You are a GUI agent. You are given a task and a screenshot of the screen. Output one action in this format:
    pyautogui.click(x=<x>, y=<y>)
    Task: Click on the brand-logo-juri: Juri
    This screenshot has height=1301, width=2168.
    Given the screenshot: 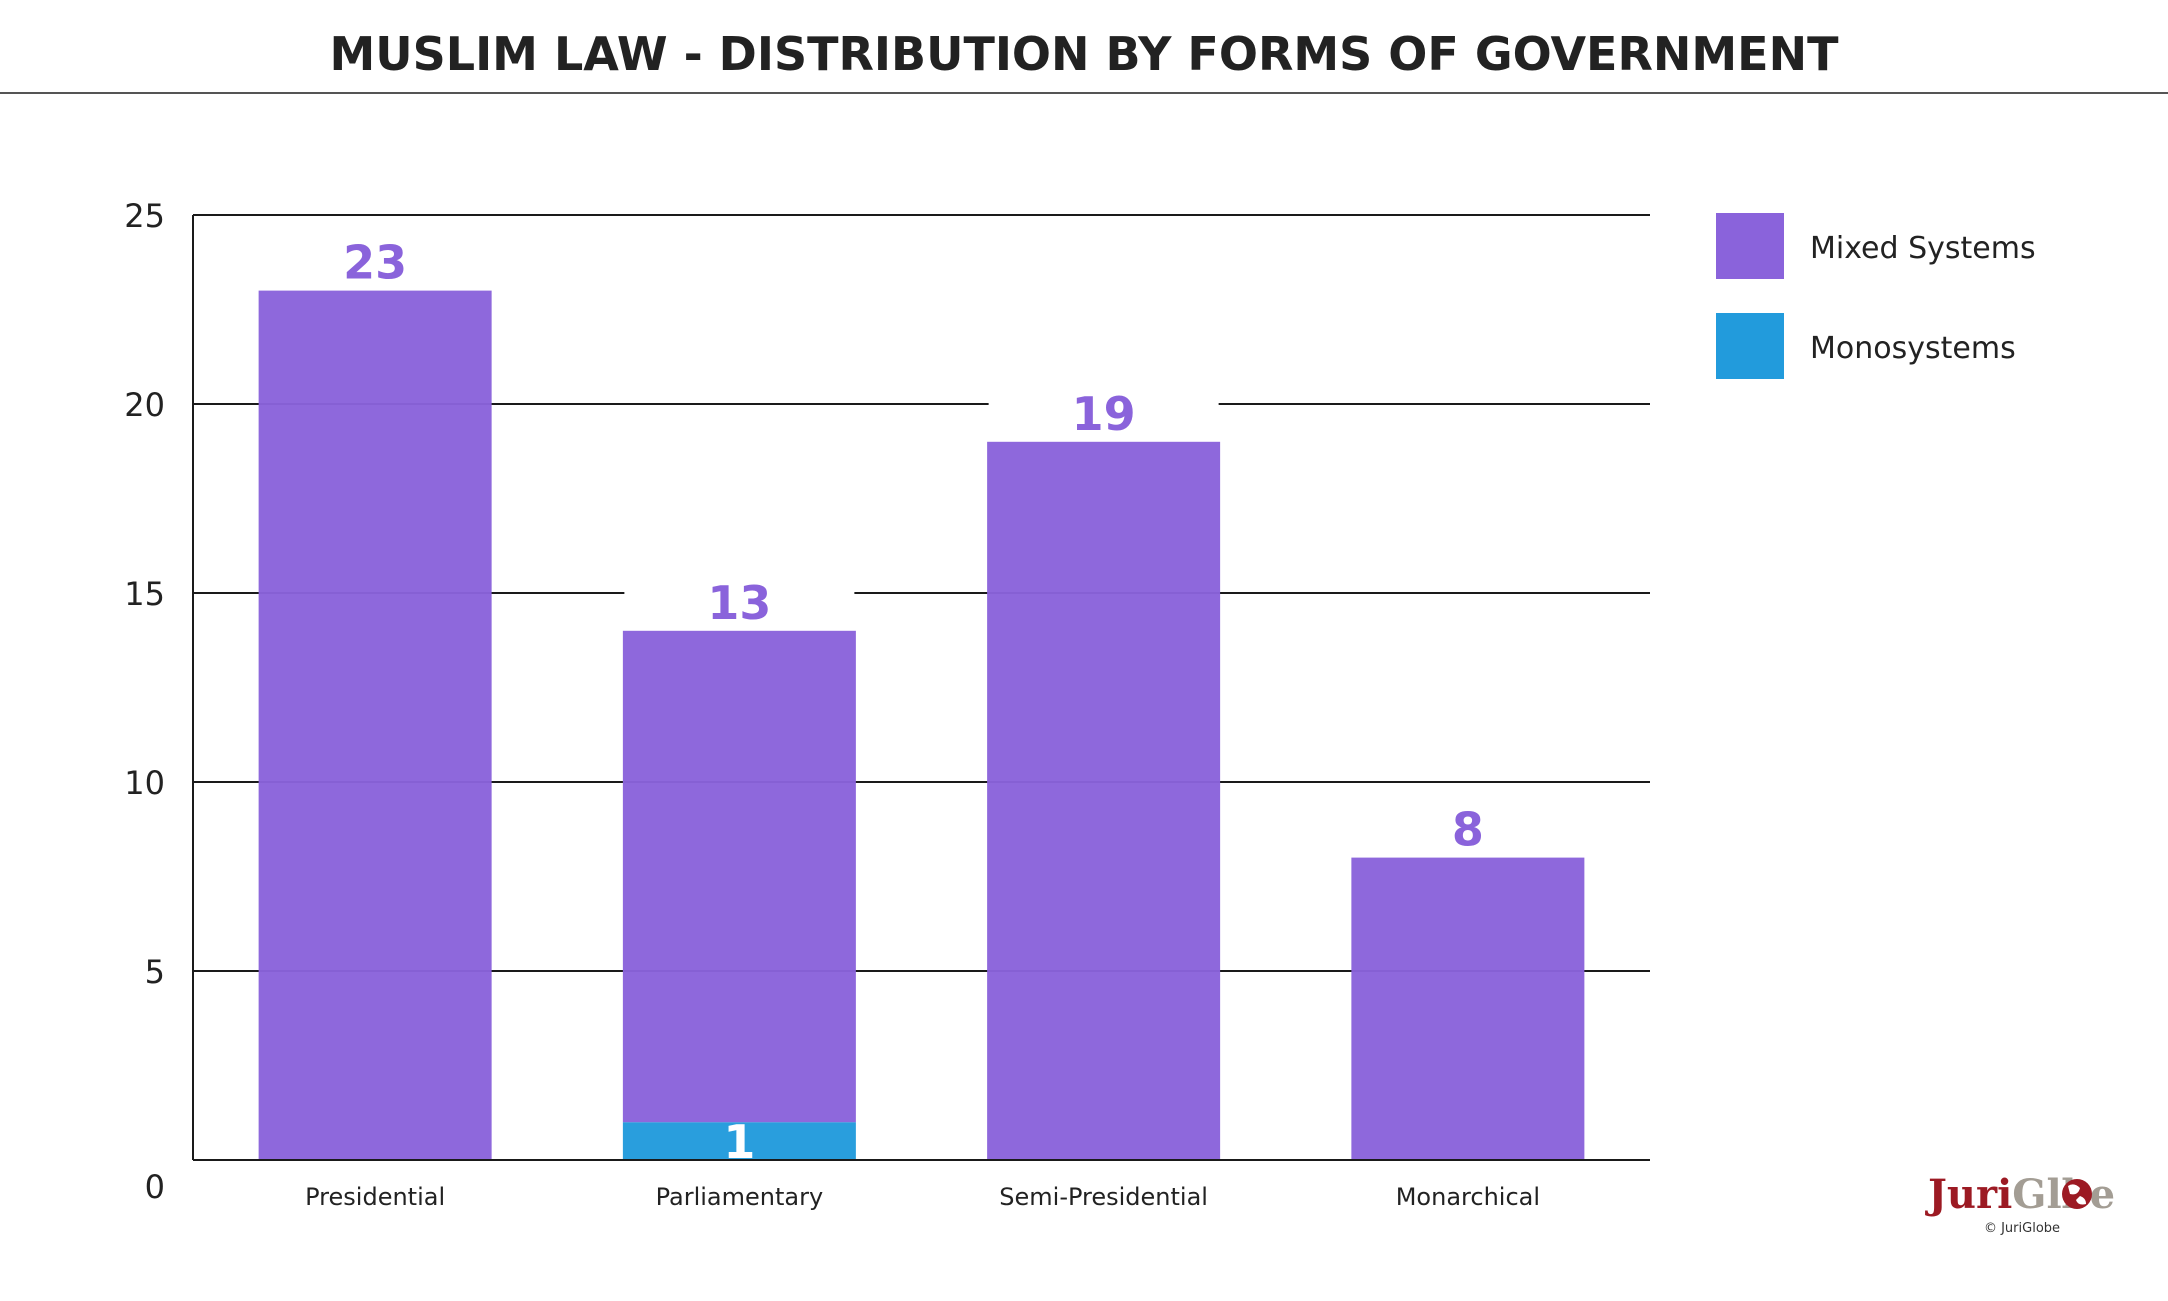 What is the action you would take?
    pyautogui.click(x=1968, y=1194)
    